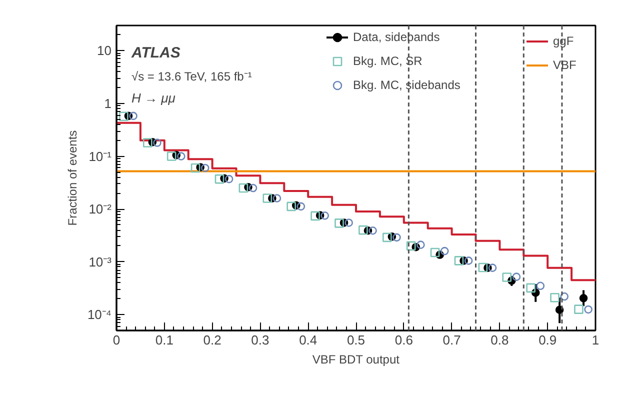 The height and width of the screenshot is (411, 636). What do you see at coordinates (596, 340) in the screenshot?
I see `x-tick-label: 1` at bounding box center [596, 340].